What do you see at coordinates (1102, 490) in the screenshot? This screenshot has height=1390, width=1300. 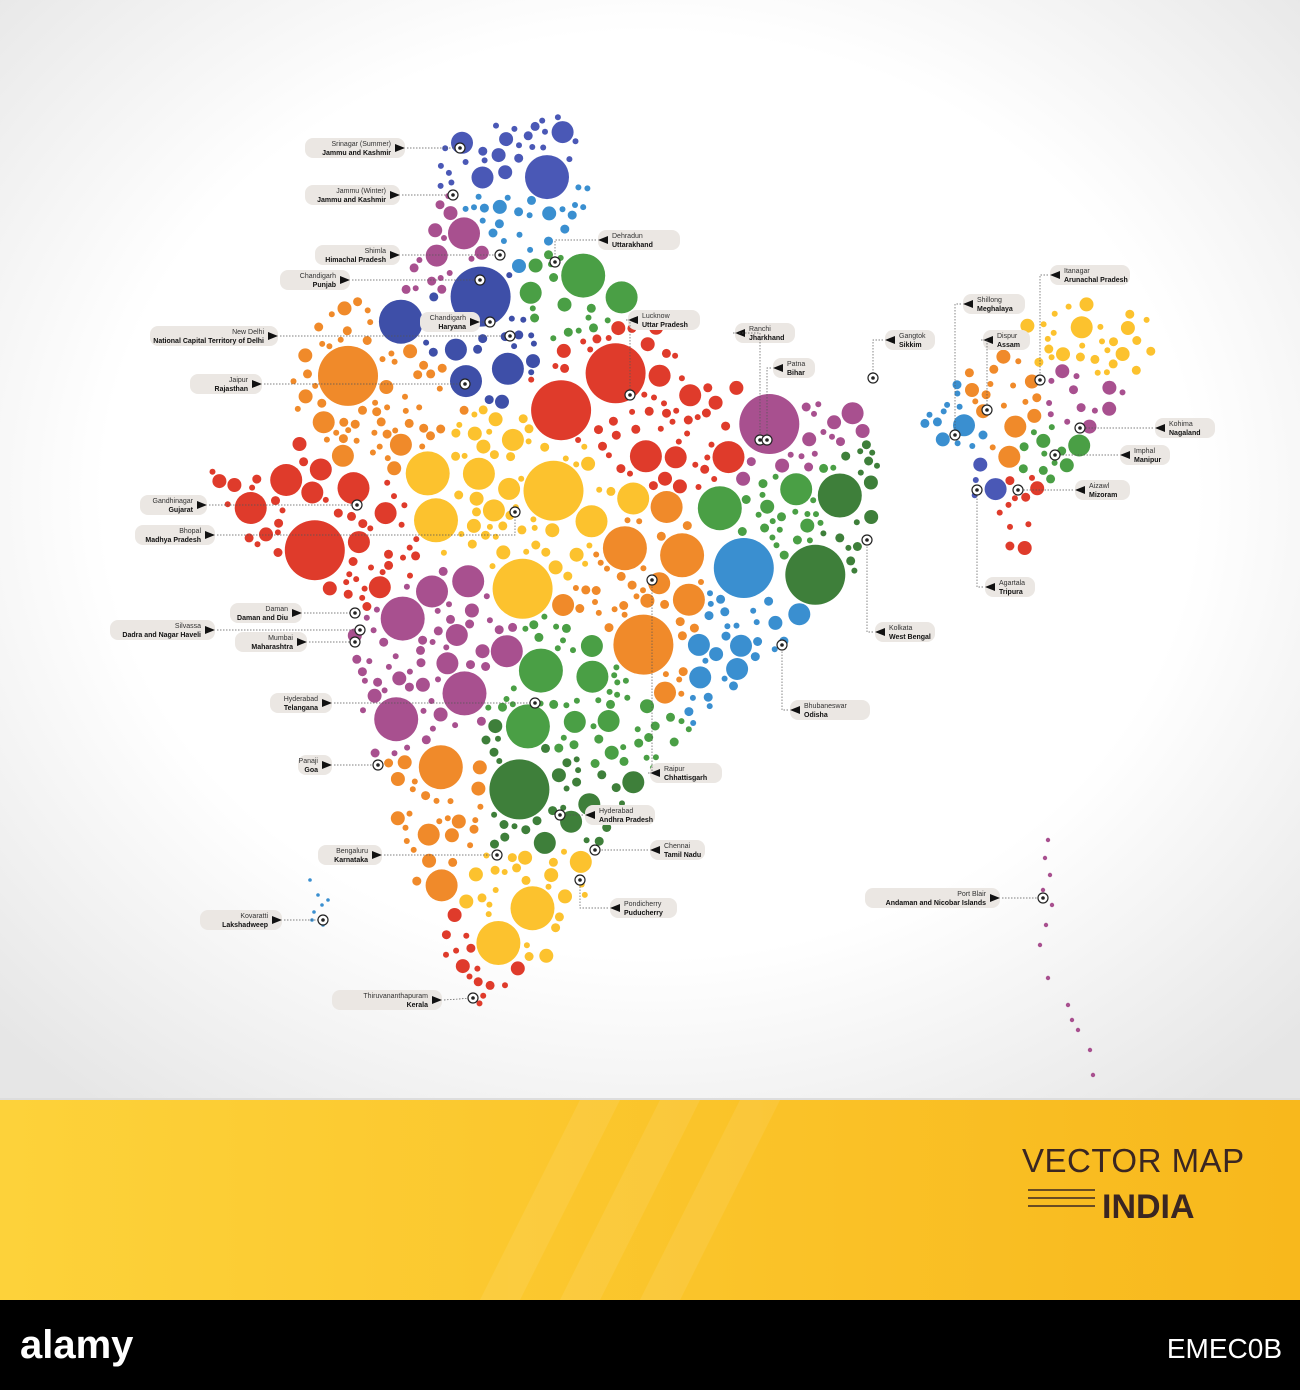 I see `label-box` at bounding box center [1102, 490].